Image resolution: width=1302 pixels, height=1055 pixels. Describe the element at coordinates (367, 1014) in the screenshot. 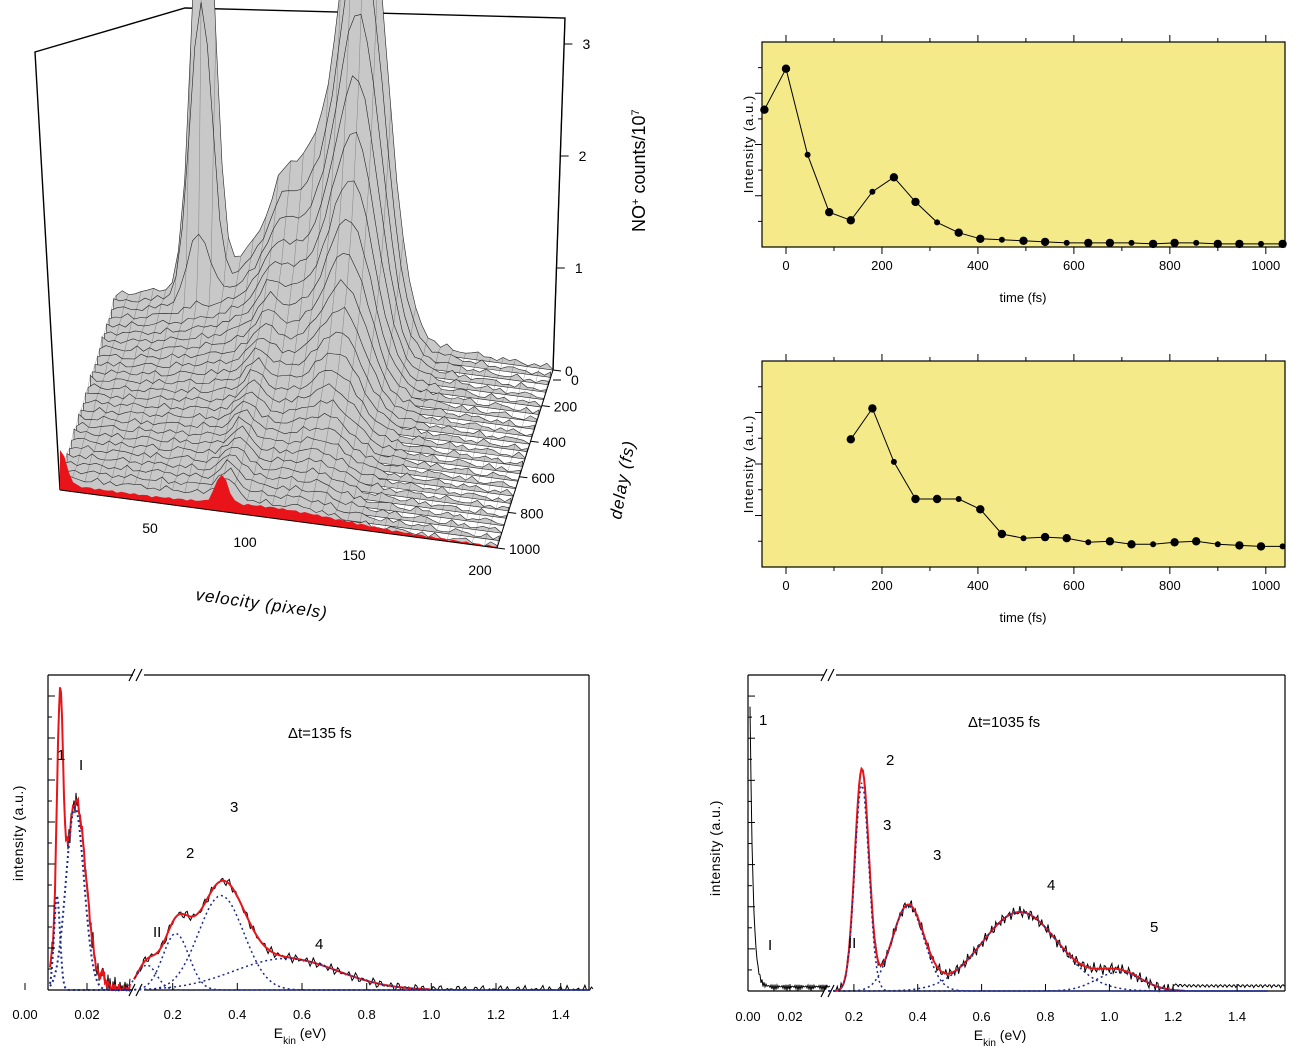

I see `x-tick-label: 0.8` at that location.